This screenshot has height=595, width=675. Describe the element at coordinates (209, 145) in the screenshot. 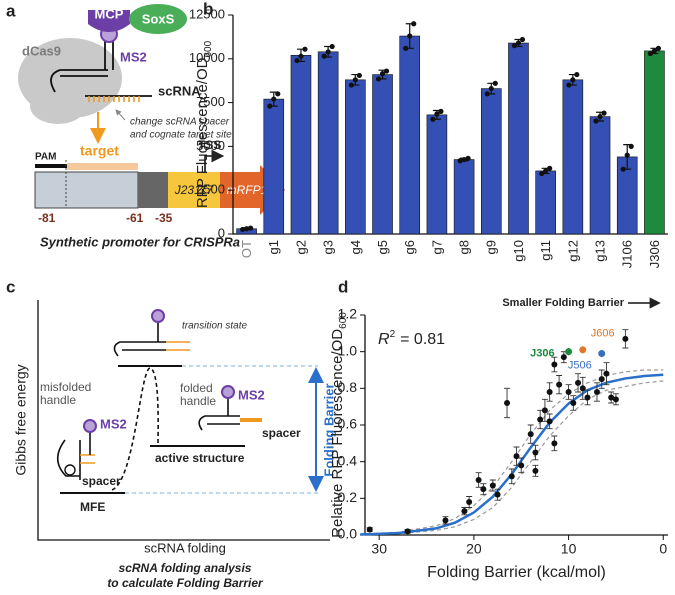

I see `tss-label: TSS` at that location.